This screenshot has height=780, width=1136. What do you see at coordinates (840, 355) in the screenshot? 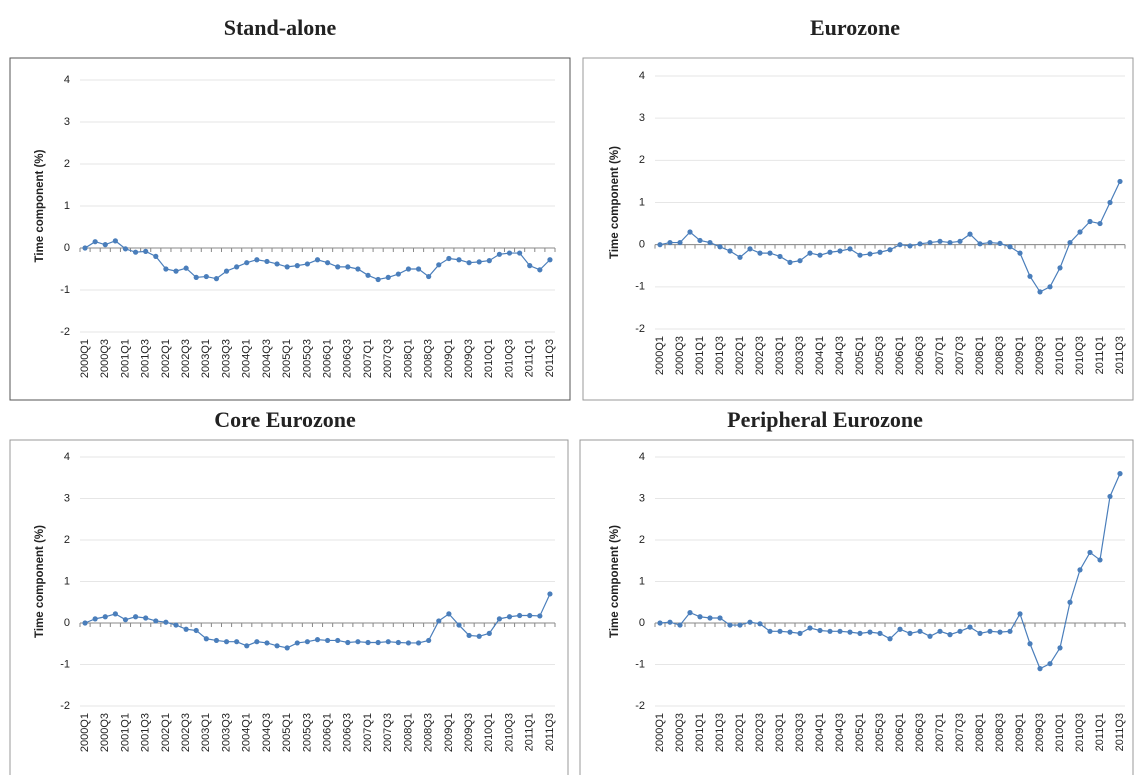
I see `x-tick-label: 2004Q3` at bounding box center [840, 355].